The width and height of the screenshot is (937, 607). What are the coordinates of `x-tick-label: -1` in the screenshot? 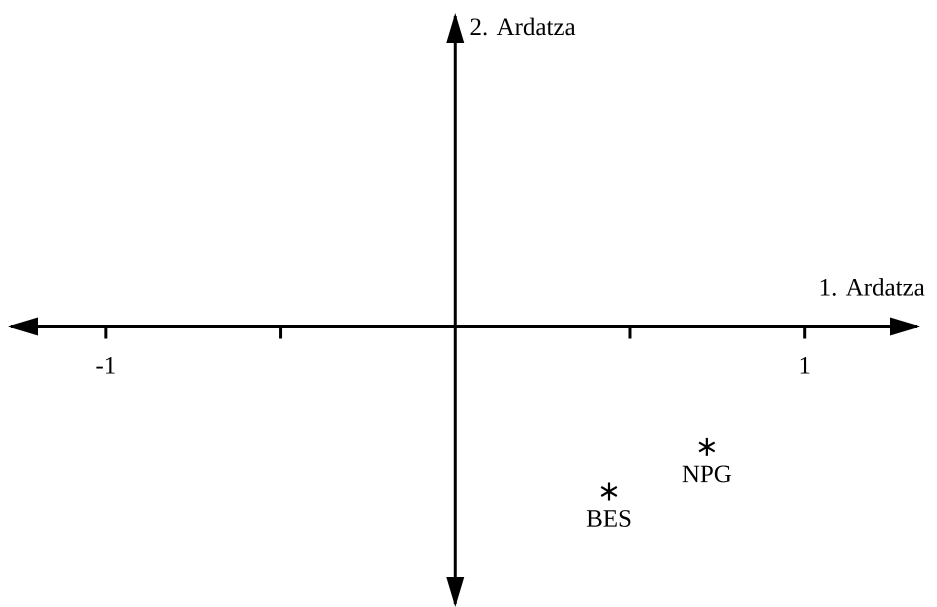 It's located at (105, 365).